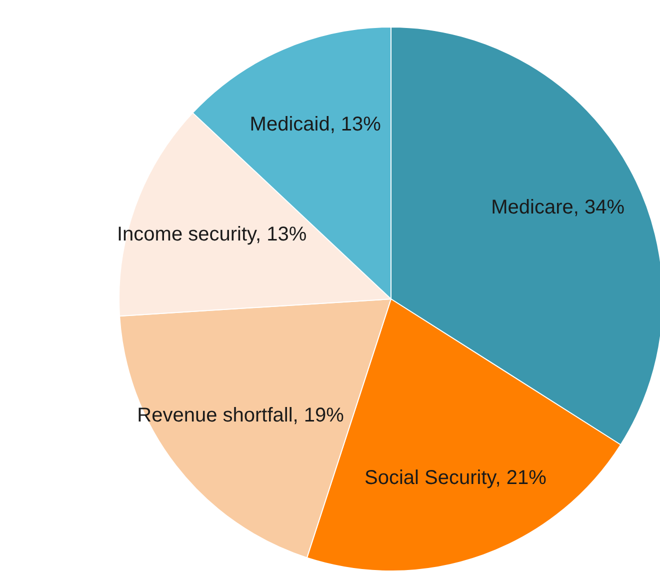 Image resolution: width=660 pixels, height=580 pixels. I want to click on slice-label: Social Security, 21%, so click(455, 478).